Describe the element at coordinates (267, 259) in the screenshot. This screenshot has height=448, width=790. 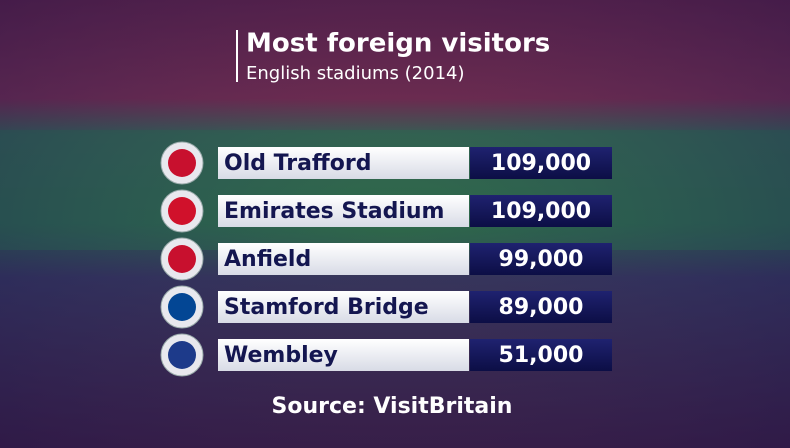
I see `row-name: Anfield` at that location.